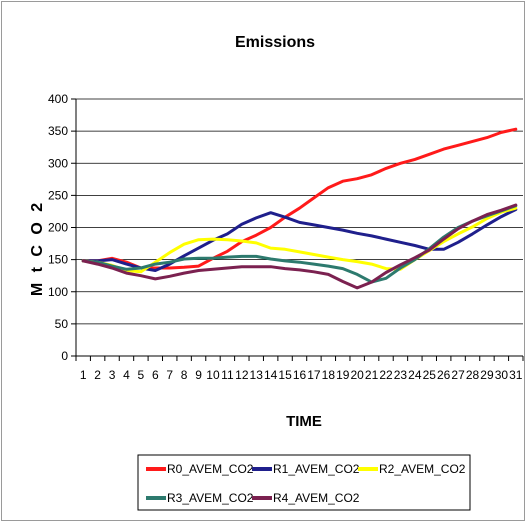 This screenshot has width=528, height=525. I want to click on y-tick-label: 50, so click(62, 324).